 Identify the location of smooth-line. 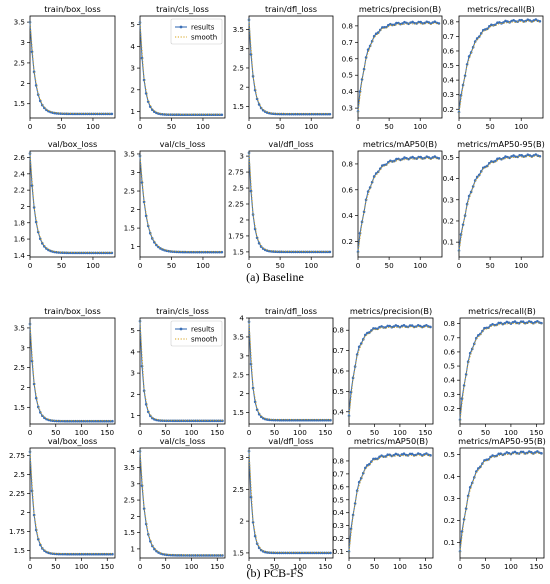
(499, 67).